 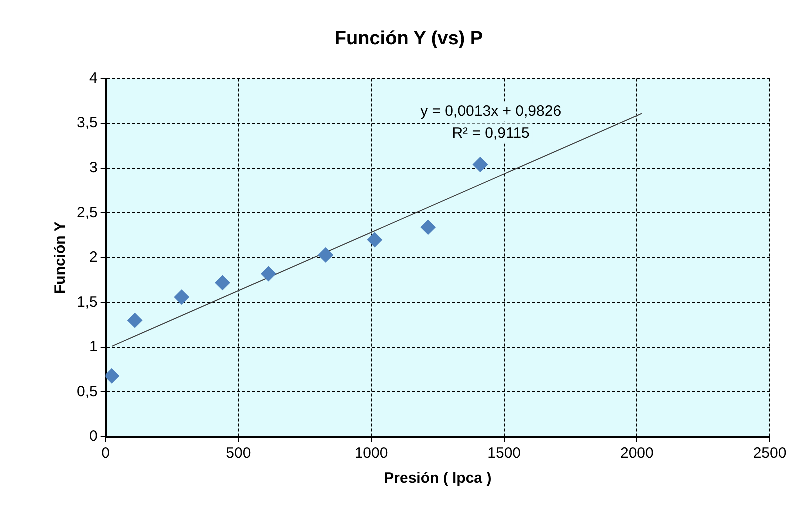 What do you see at coordinates (87, 391) in the screenshot?
I see `y-tick-label: 0,5` at bounding box center [87, 391].